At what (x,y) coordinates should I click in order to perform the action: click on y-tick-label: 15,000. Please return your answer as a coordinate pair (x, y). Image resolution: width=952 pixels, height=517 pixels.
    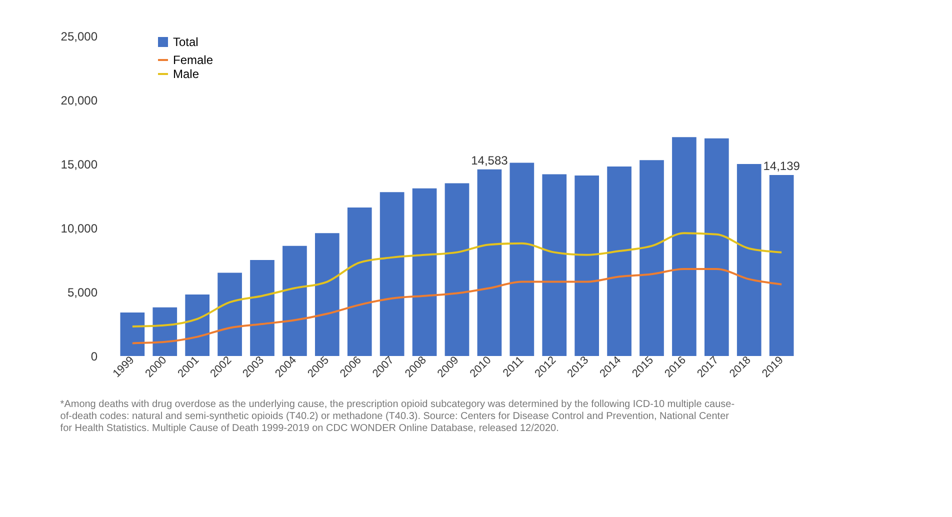
    Looking at the image, I should click on (79, 165).